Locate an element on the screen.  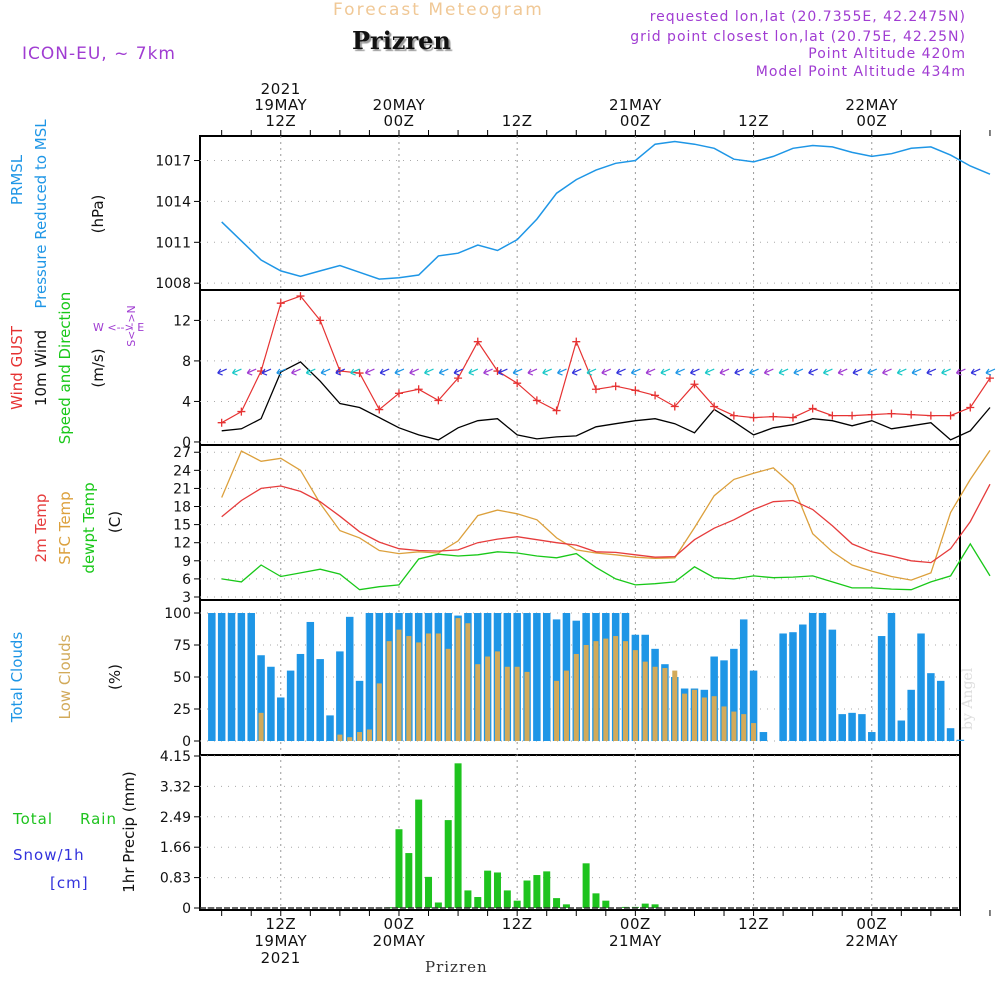
2m-temp-line is located at coordinates (606, 523).